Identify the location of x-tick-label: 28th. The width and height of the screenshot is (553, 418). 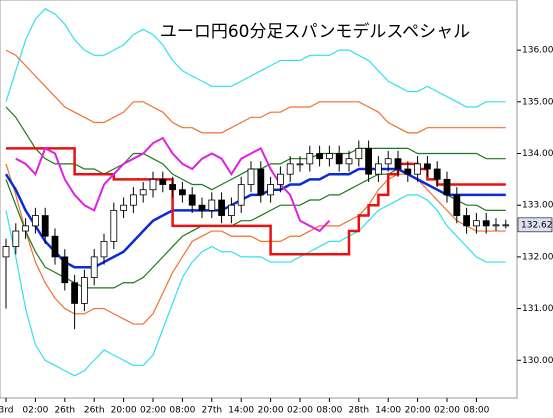
(358, 411).